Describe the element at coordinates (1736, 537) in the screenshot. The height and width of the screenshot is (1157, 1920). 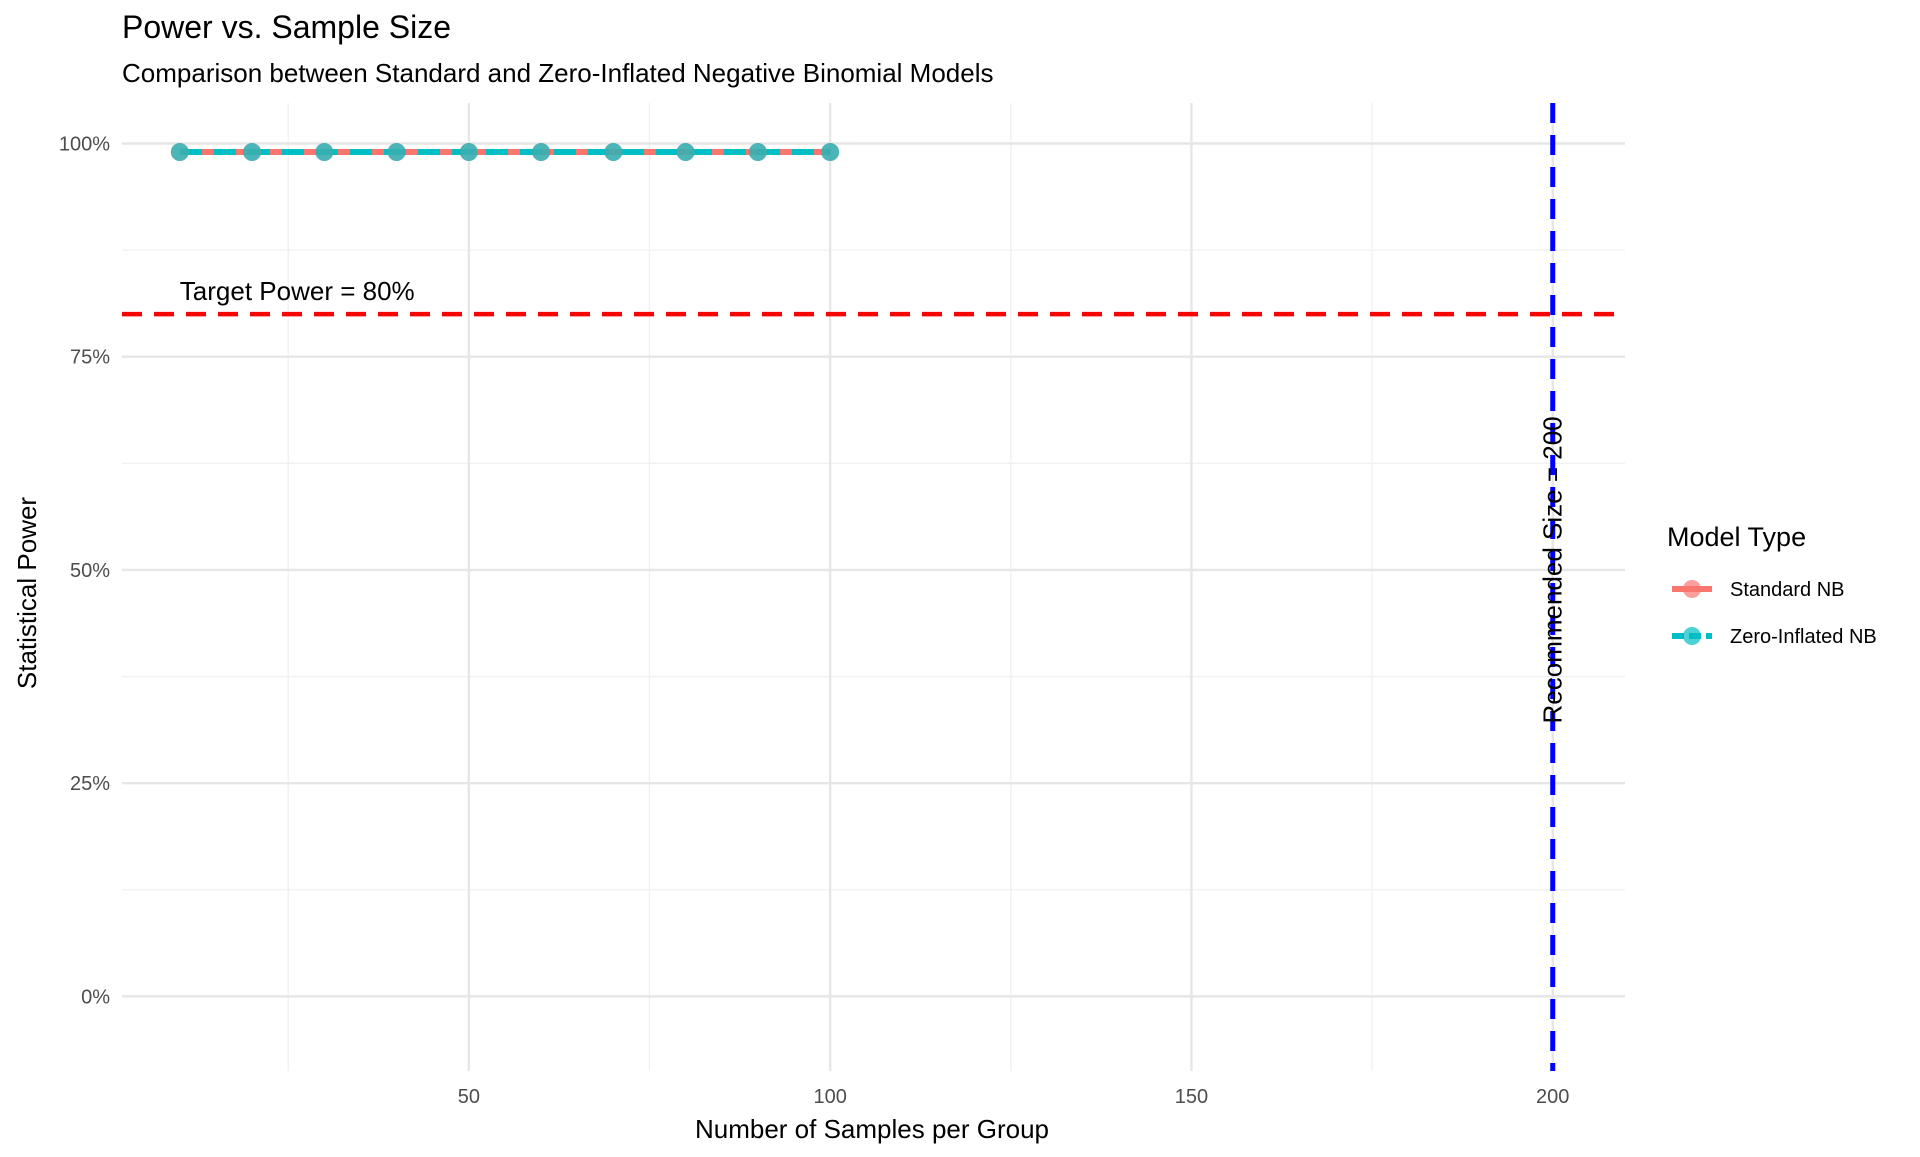
I see `legend-title: Model Type` at that location.